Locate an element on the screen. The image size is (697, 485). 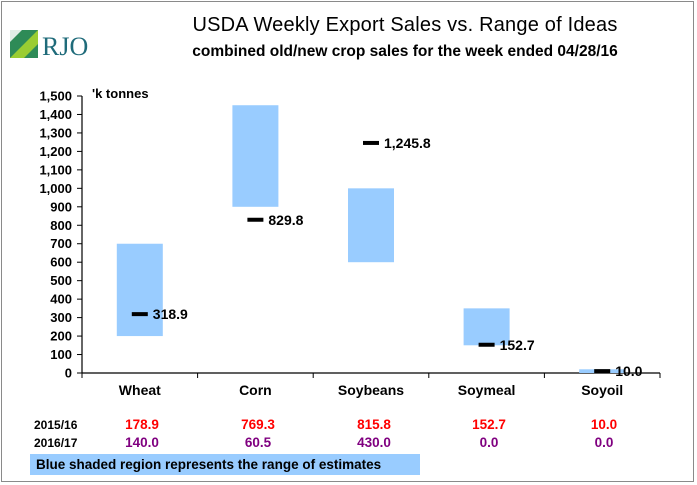
actual-data-label: 829.8 is located at coordinates (285, 220).